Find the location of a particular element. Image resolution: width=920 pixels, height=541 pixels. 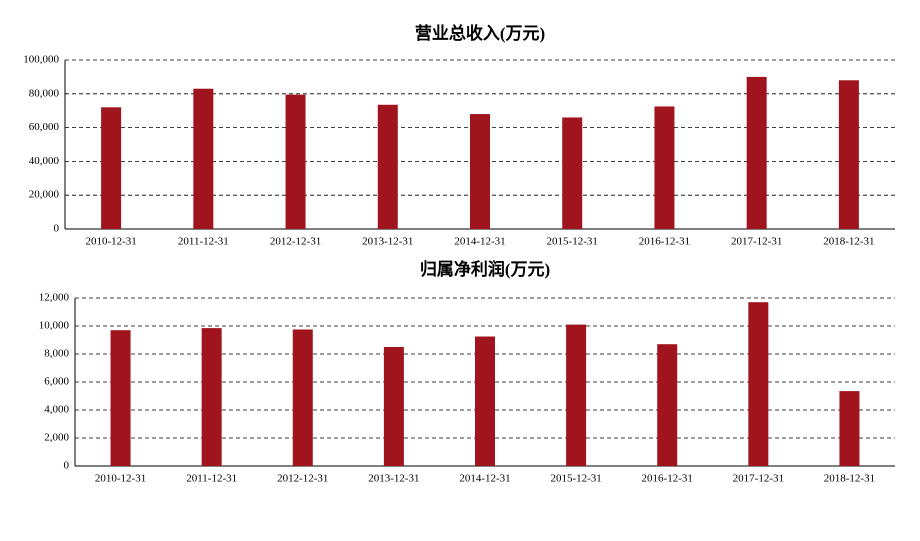

y-tick-label: 100,000 is located at coordinates (41, 60).